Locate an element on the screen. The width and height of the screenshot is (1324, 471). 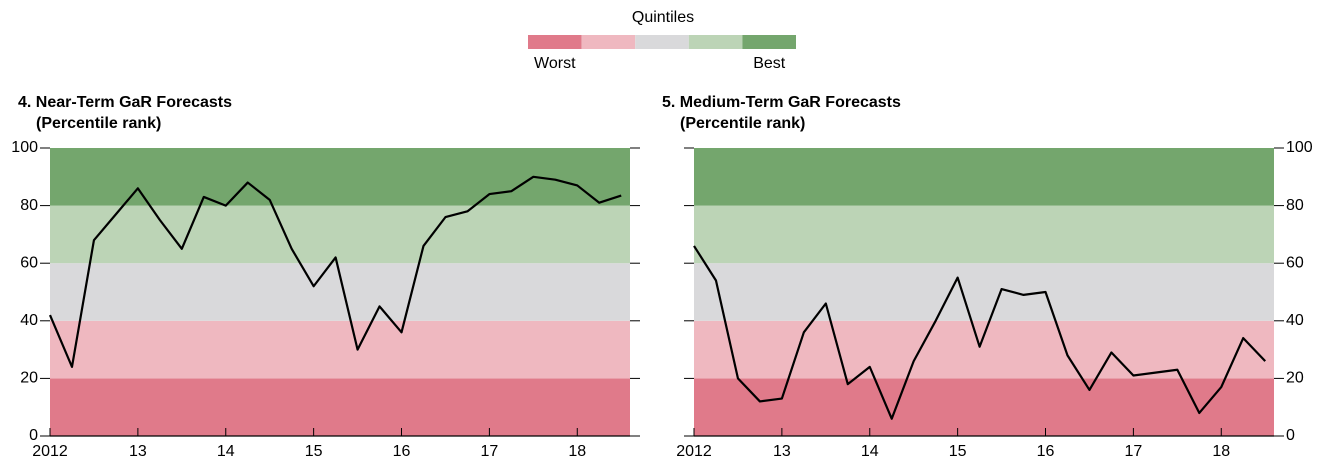
legend-label: Worst is located at coordinates (555, 63).